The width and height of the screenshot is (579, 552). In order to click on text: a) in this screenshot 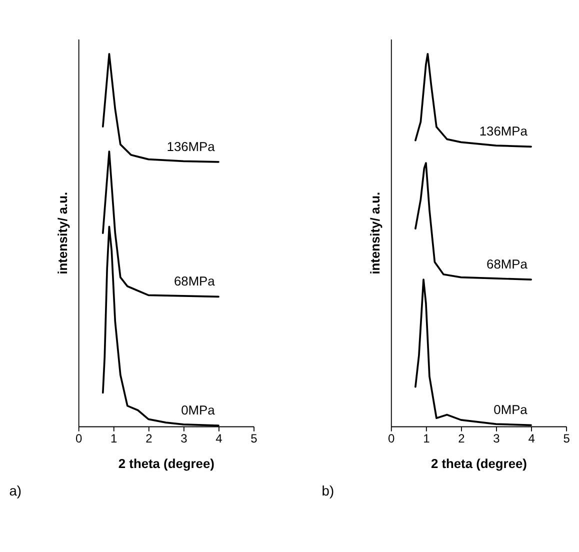, I will do `click(15, 490)`.